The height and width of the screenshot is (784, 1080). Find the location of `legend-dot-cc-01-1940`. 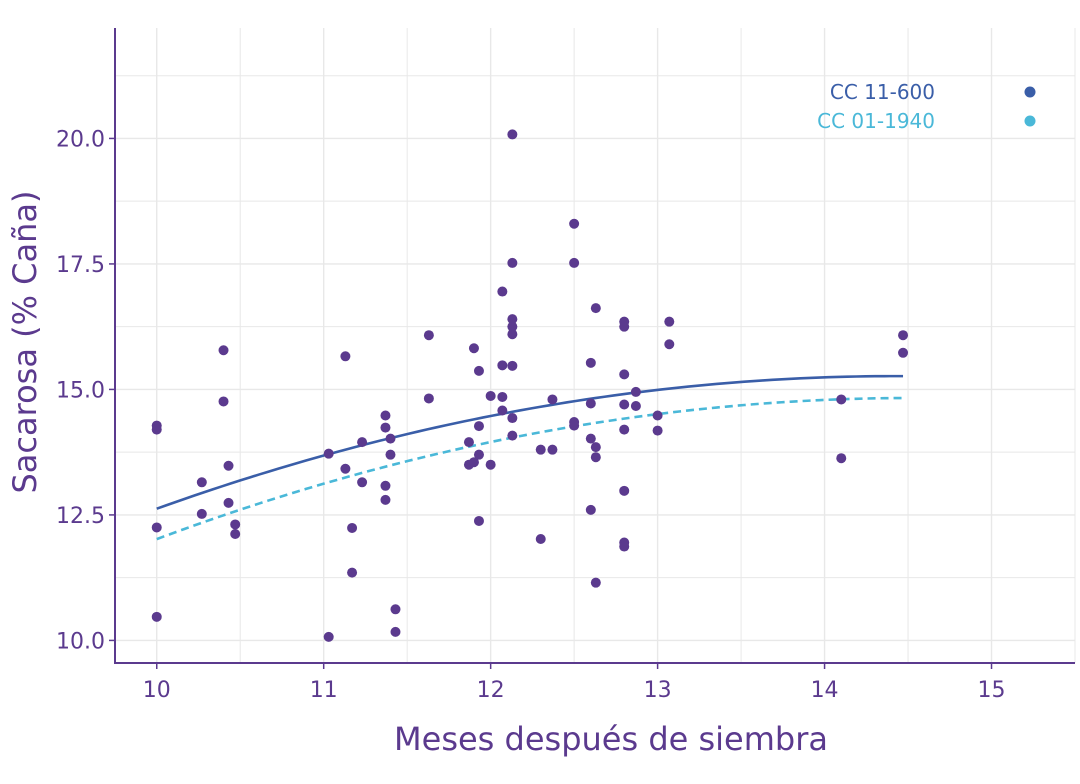

legend-dot-cc-01-1940 is located at coordinates (1030, 121).